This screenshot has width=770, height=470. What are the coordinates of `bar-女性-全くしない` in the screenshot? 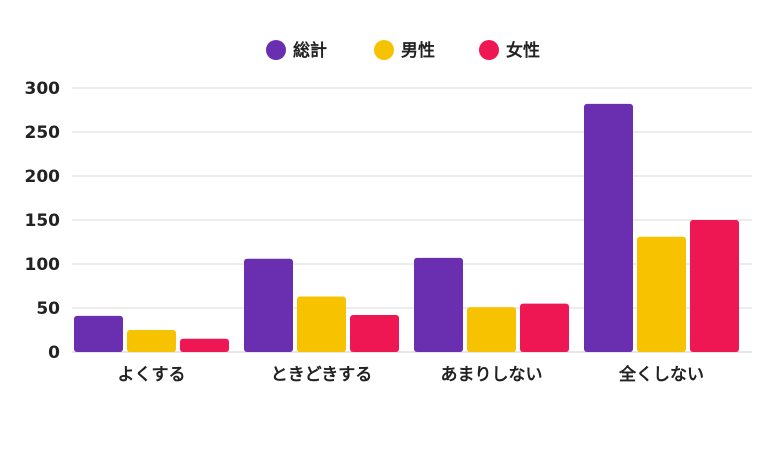 It's located at (714, 286).